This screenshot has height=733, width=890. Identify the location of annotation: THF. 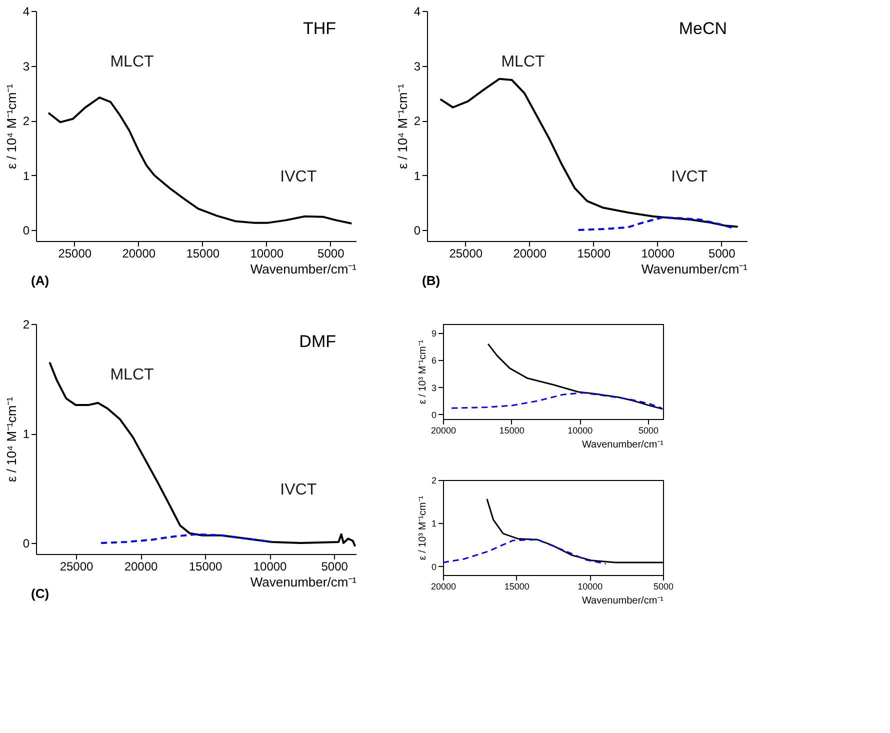
(319, 28).